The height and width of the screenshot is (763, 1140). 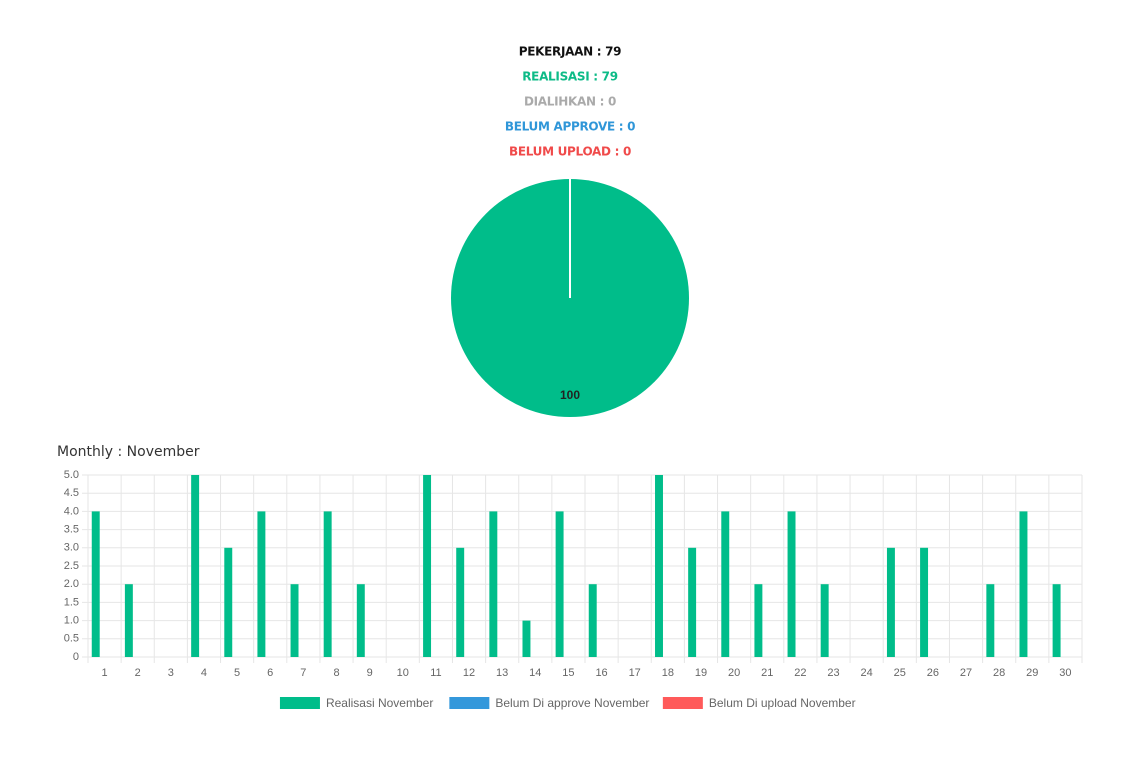 What do you see at coordinates (535, 673) in the screenshot?
I see `x-tick-label: 14` at bounding box center [535, 673].